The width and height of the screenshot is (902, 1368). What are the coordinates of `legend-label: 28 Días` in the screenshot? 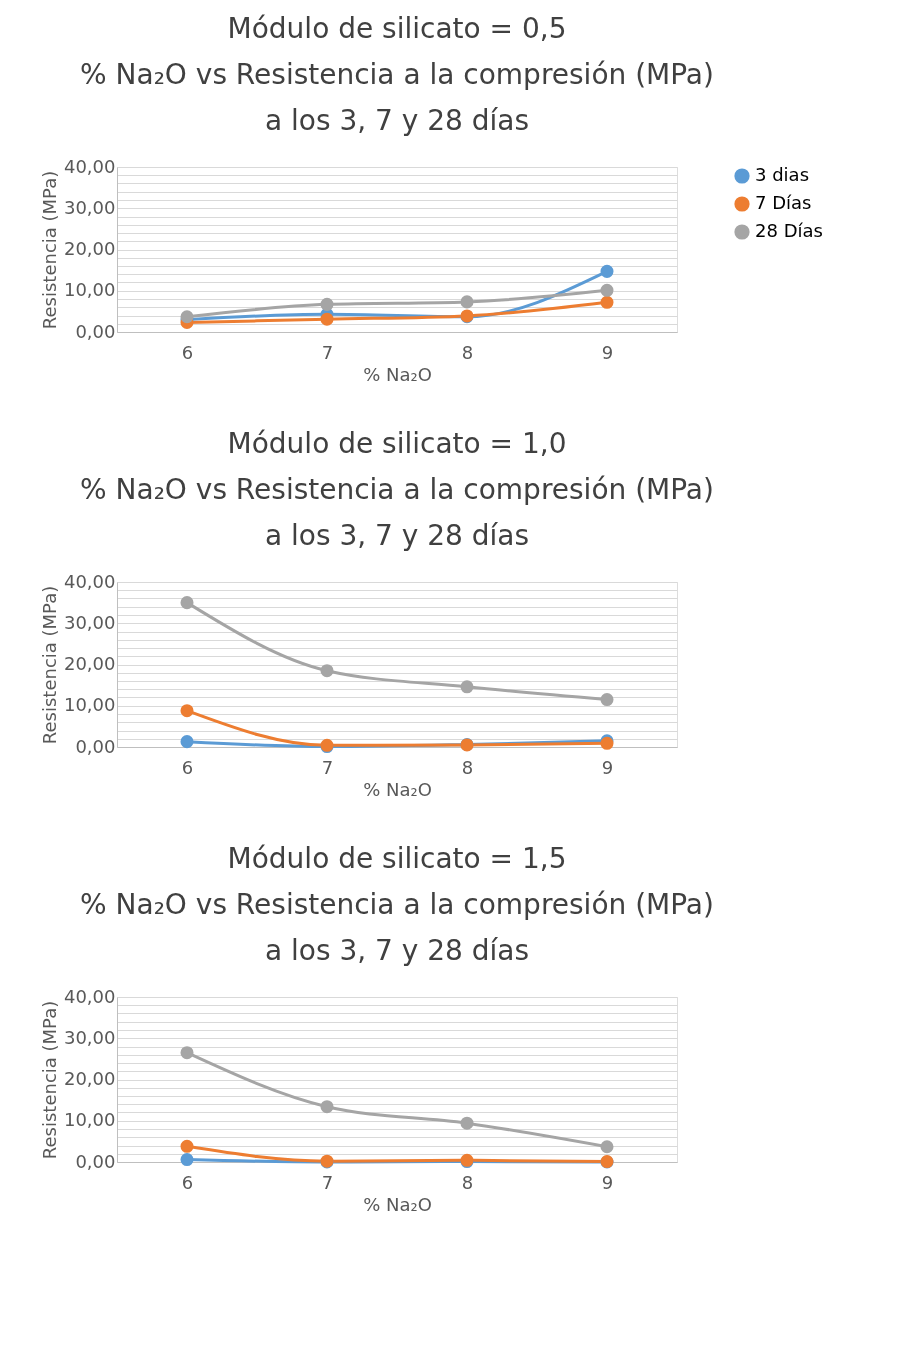 It's located at (789, 230).